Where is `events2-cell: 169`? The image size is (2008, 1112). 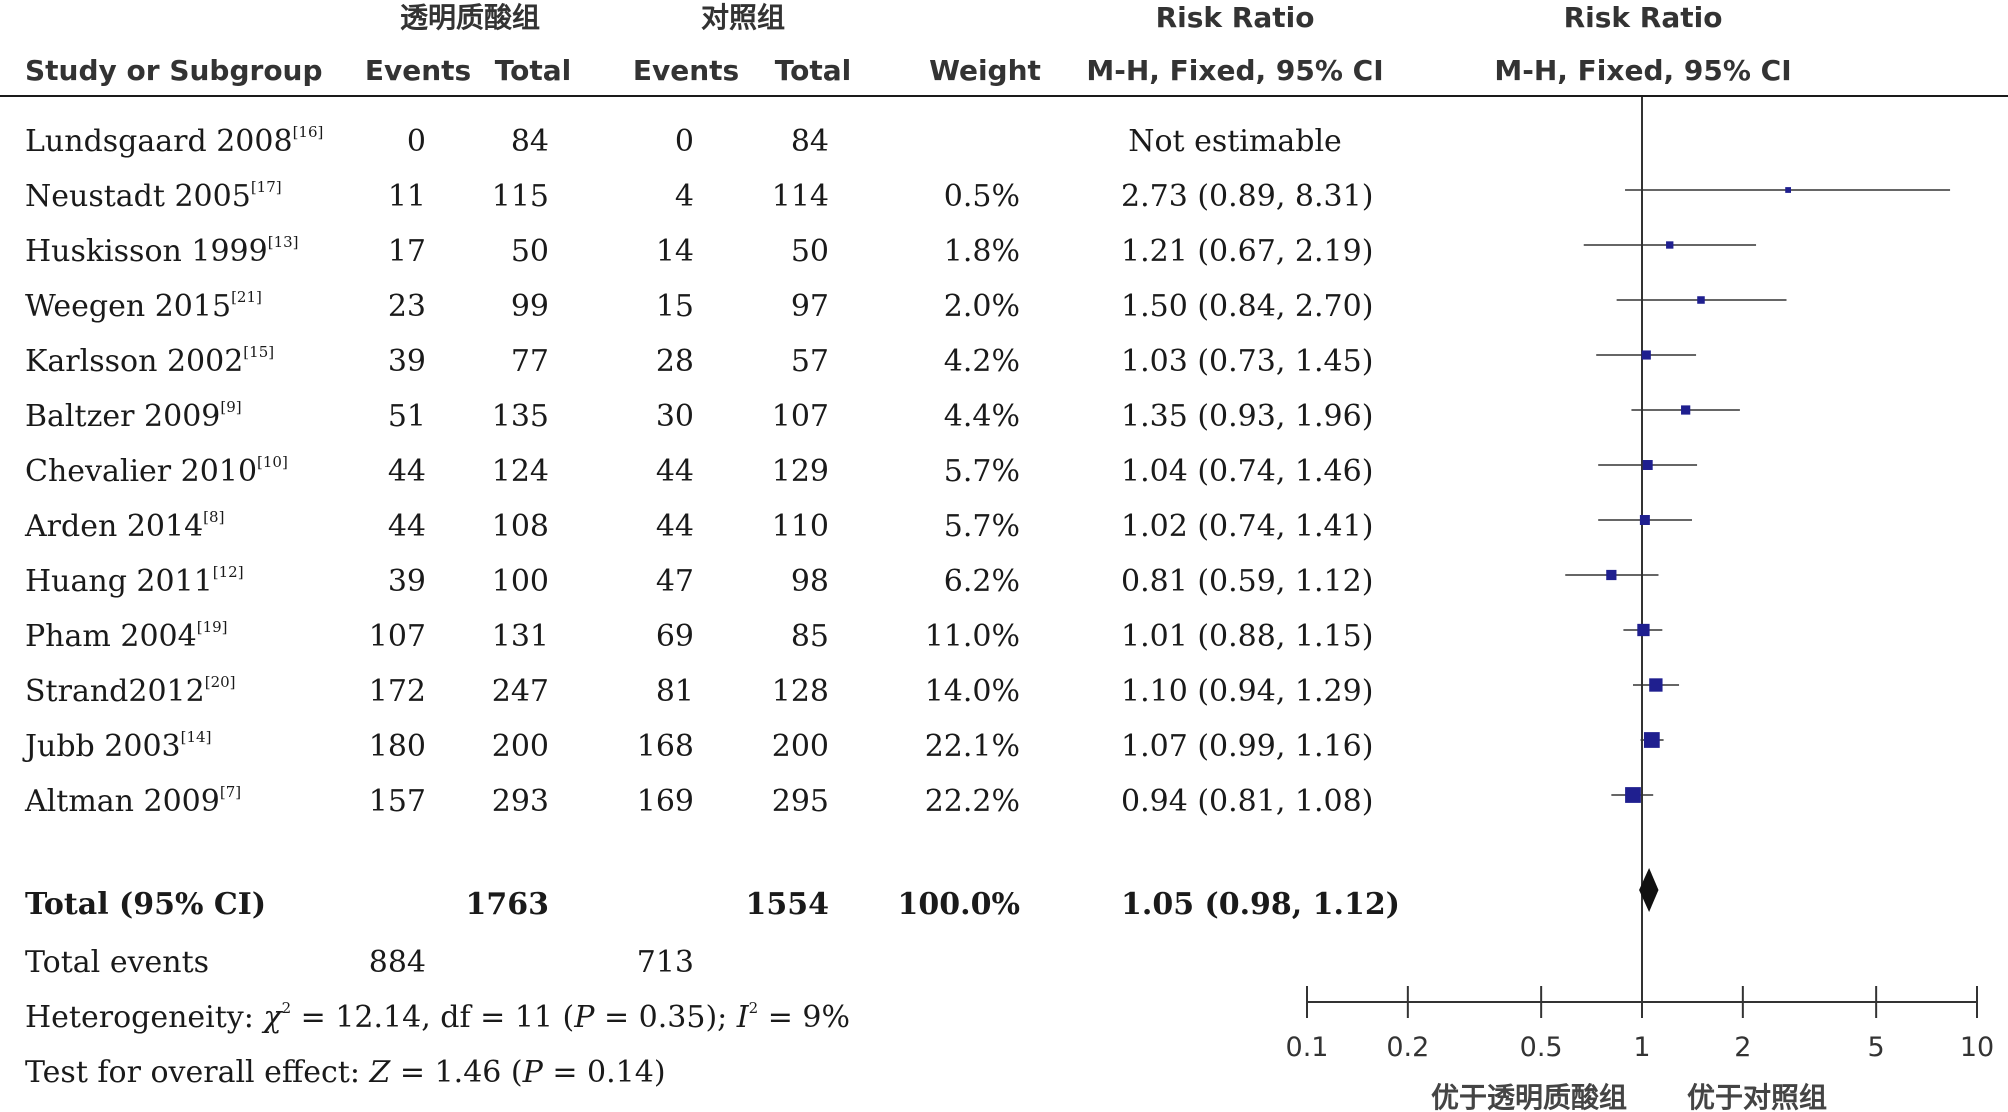 events2-cell: 169 is located at coordinates (665, 801).